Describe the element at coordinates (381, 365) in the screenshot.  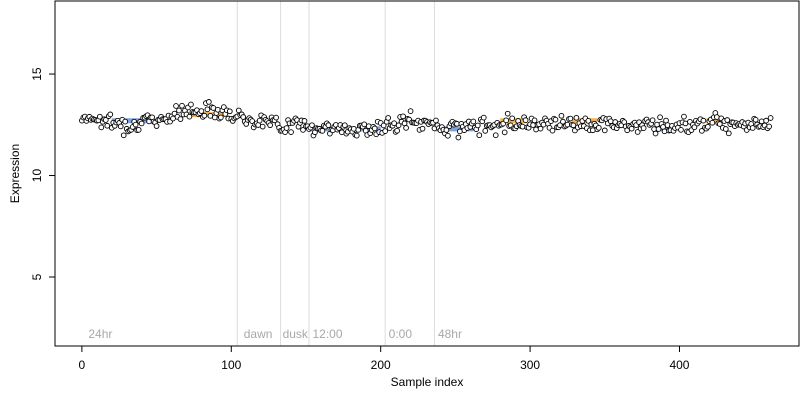
I see `x-tick-label-2: 200` at that location.